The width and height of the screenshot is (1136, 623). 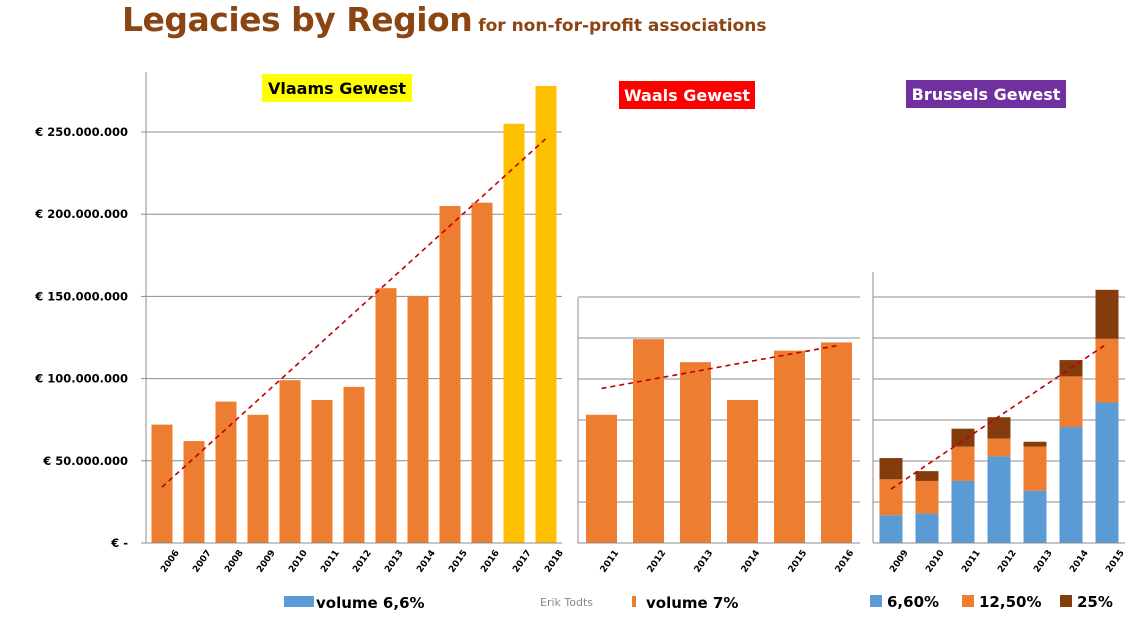 I want to click on legend-label: volume 7%, so click(x=692, y=603).